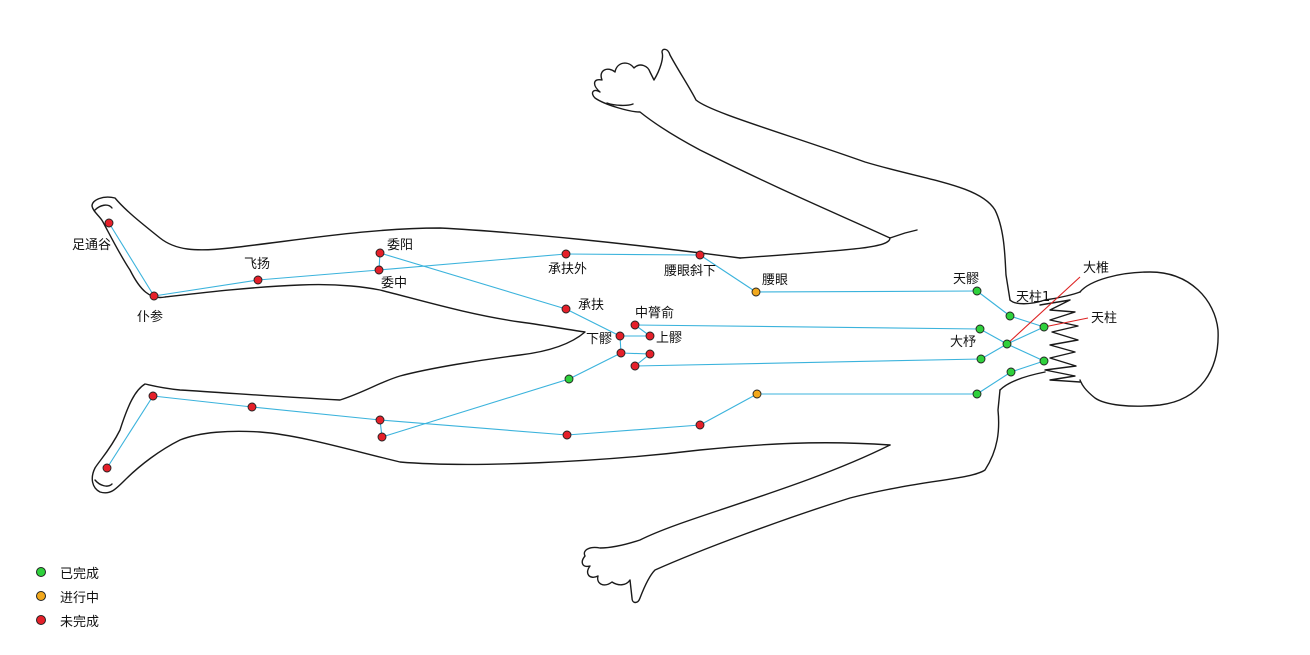 The width and height of the screenshot is (1310, 655). I want to click on acupoint-marker-r-calf, so click(252, 407).